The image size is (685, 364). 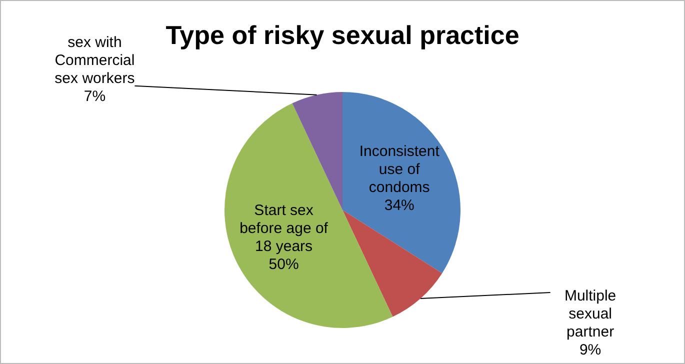 What do you see at coordinates (283, 264) in the screenshot?
I see `data-label: 50%` at bounding box center [283, 264].